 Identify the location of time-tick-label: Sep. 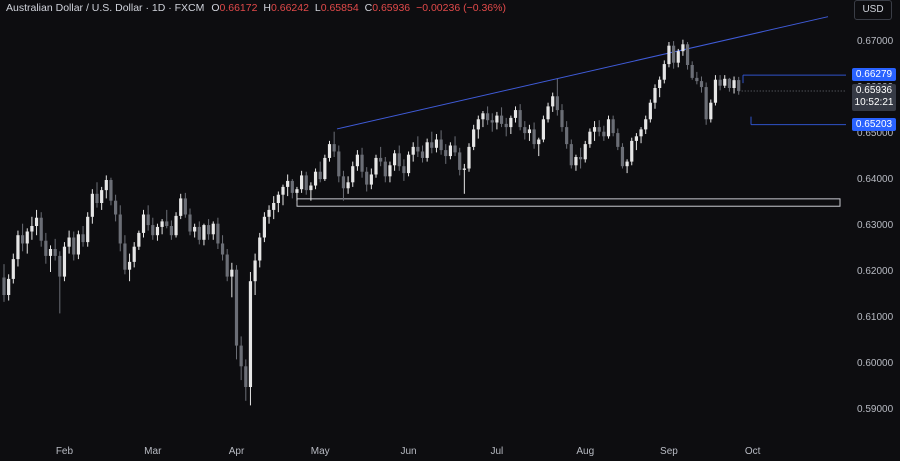
(669, 451).